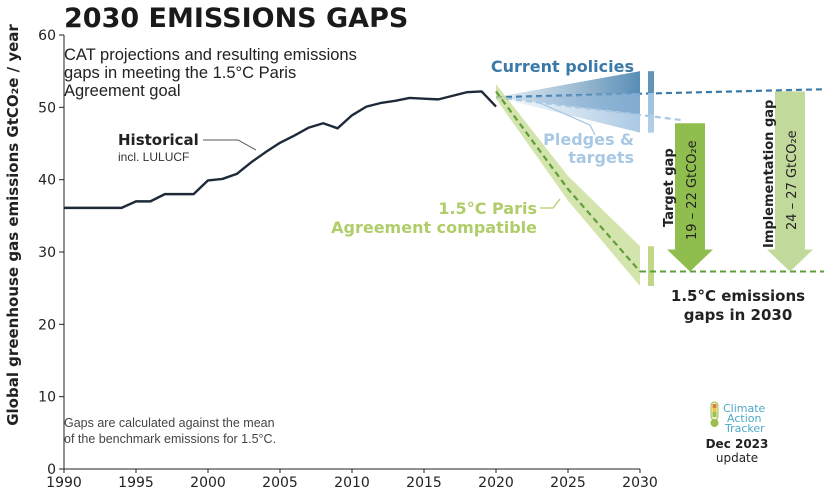 This screenshot has width=824, height=491. I want to click on gaps-2030-label-line-1: 1.5°C emissions, so click(738, 296).